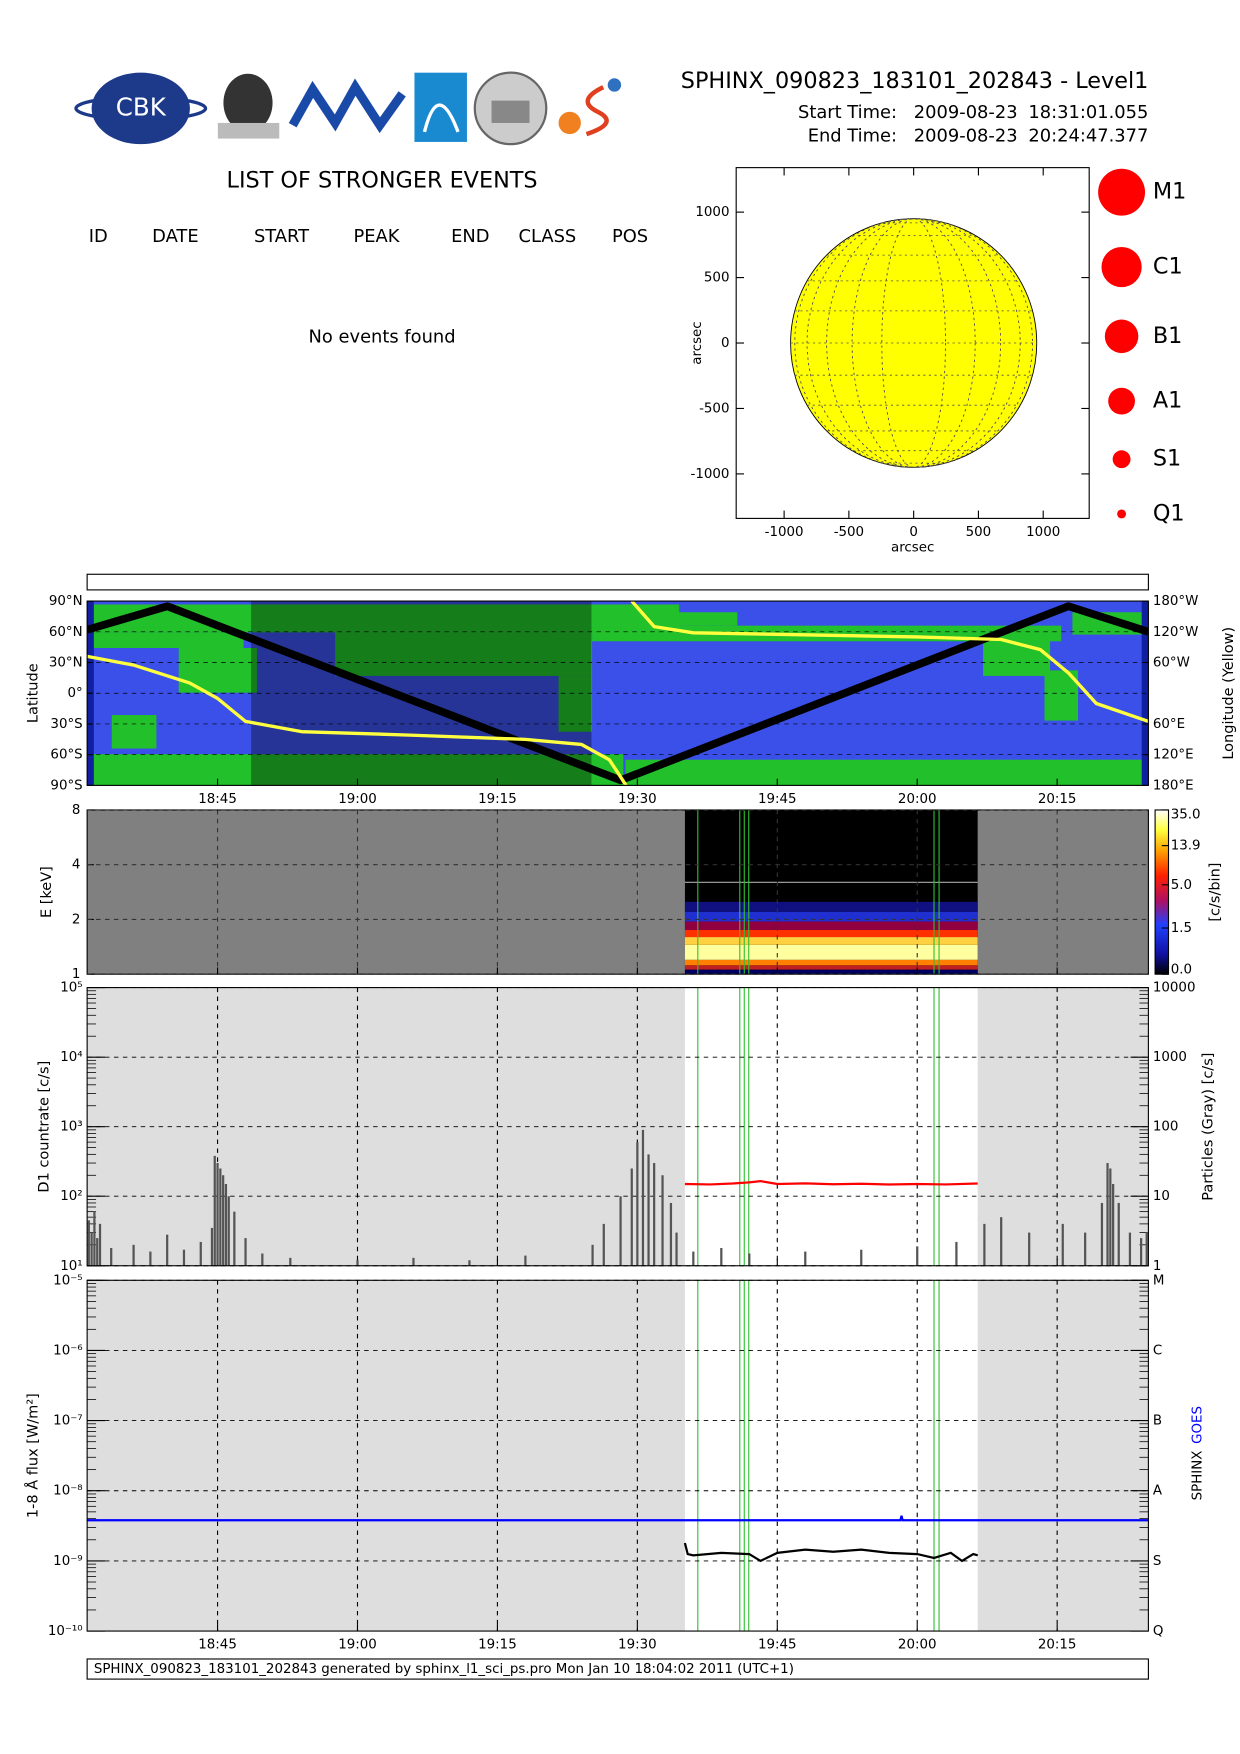 The image size is (1240, 1754). Describe the element at coordinates (1198, 1476) in the screenshot. I see `legend-entry: SPHINX` at that location.